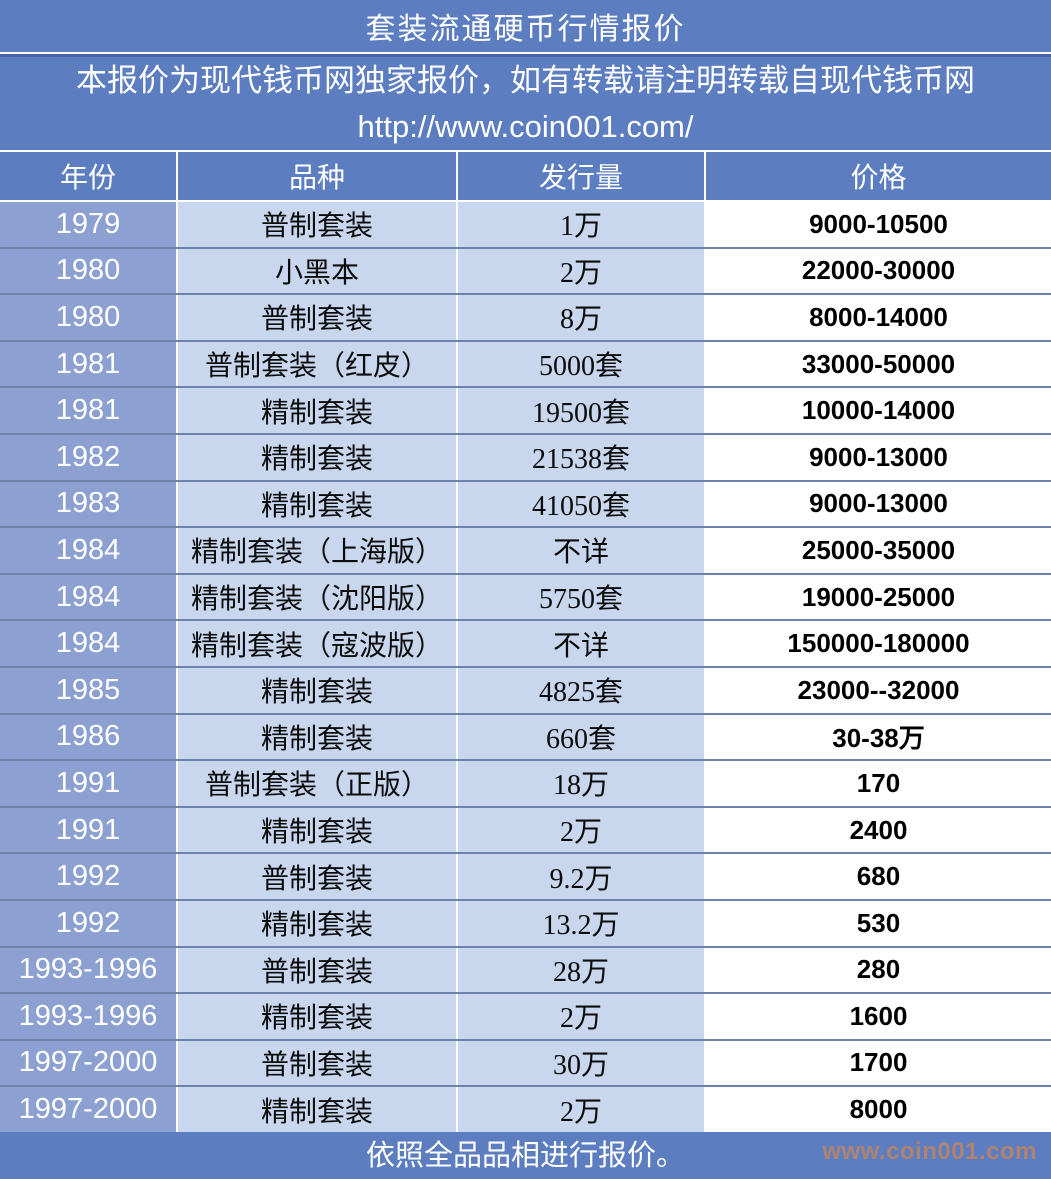 Image resolution: width=1051 pixels, height=1179 pixels. Describe the element at coordinates (525, 922) in the screenshot. I see `table-row: 1992 精制套装 13.2万 530` at that location.